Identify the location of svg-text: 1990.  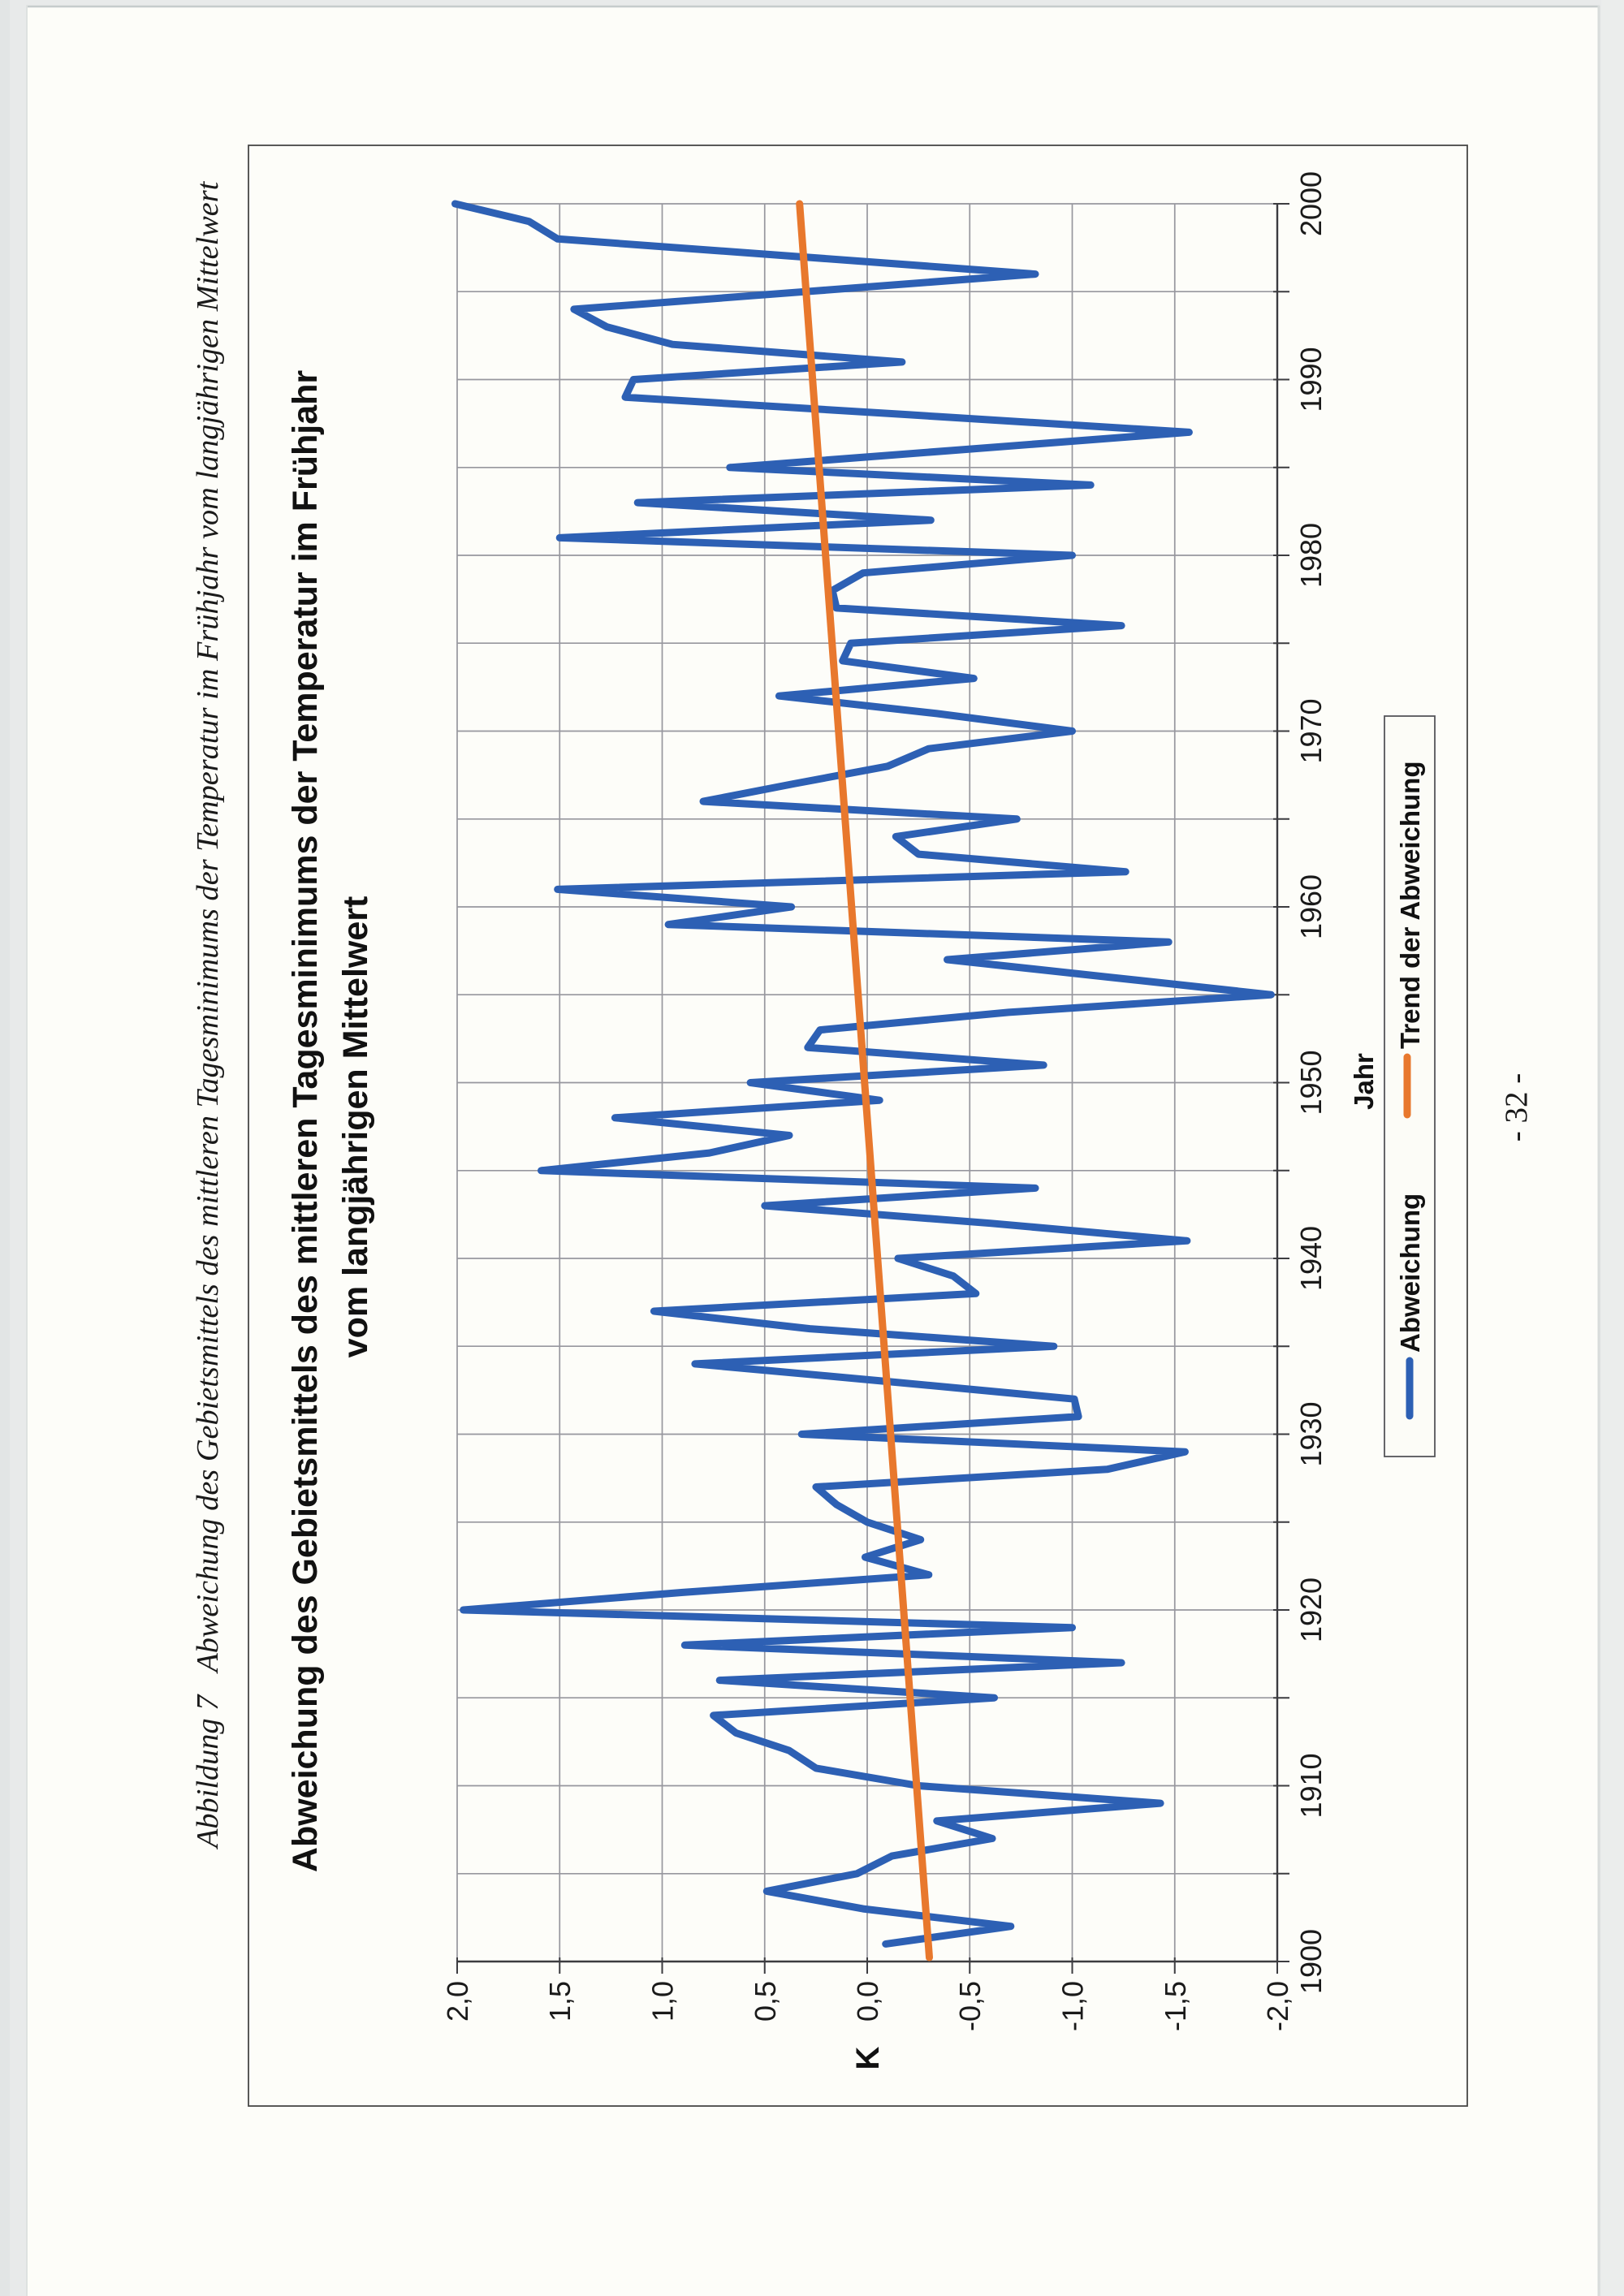
(1311, 380).